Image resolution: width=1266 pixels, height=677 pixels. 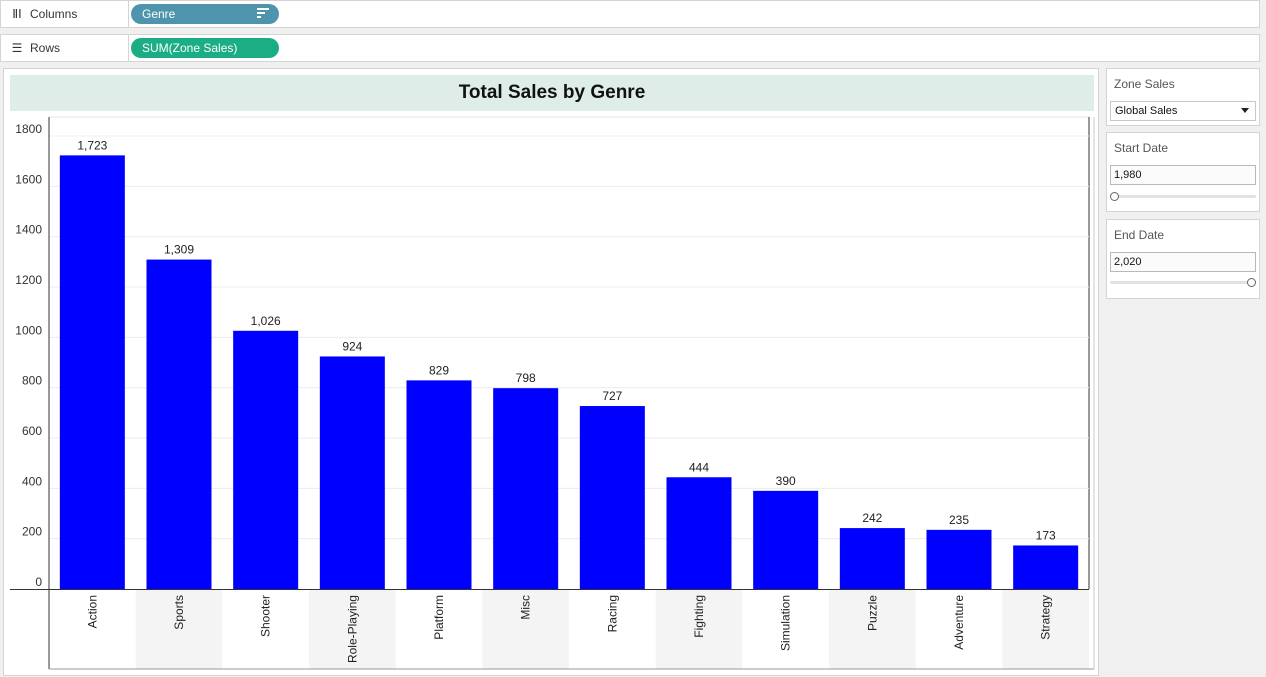 What do you see at coordinates (1114, 196) in the screenshot?
I see `start-date-slider-handle` at bounding box center [1114, 196].